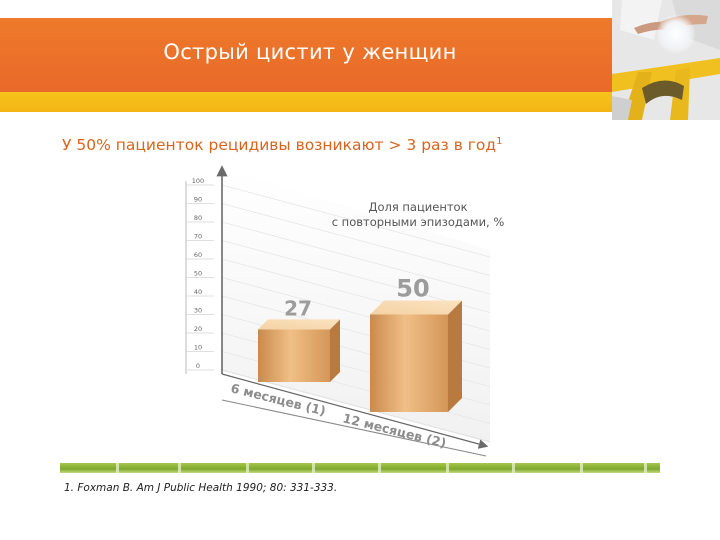 The width and height of the screenshot is (720, 540). What do you see at coordinates (198, 348) in the screenshot?
I see `y-tick-label: 10` at bounding box center [198, 348].